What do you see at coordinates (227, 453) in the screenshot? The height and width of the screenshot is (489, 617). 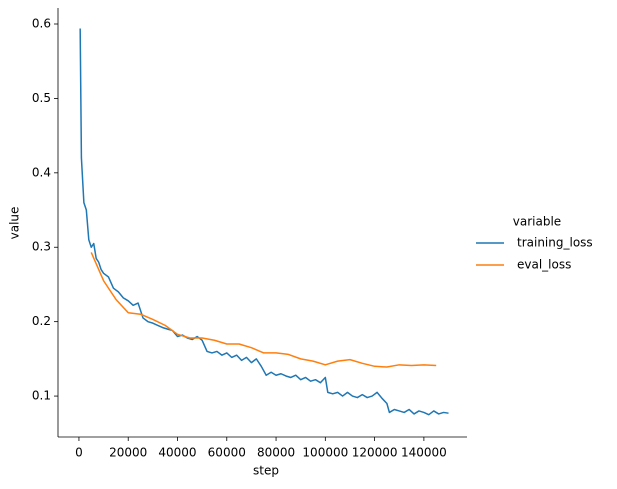 I see `x-tick-label: 60000` at bounding box center [227, 453].